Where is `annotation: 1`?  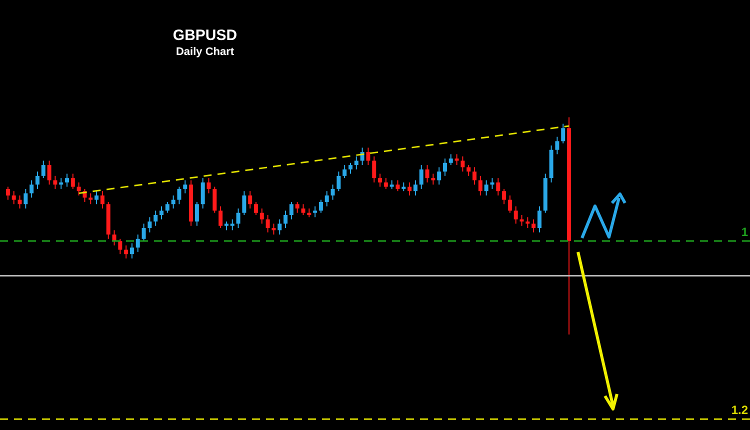 annotation: 1 is located at coordinates (744, 232).